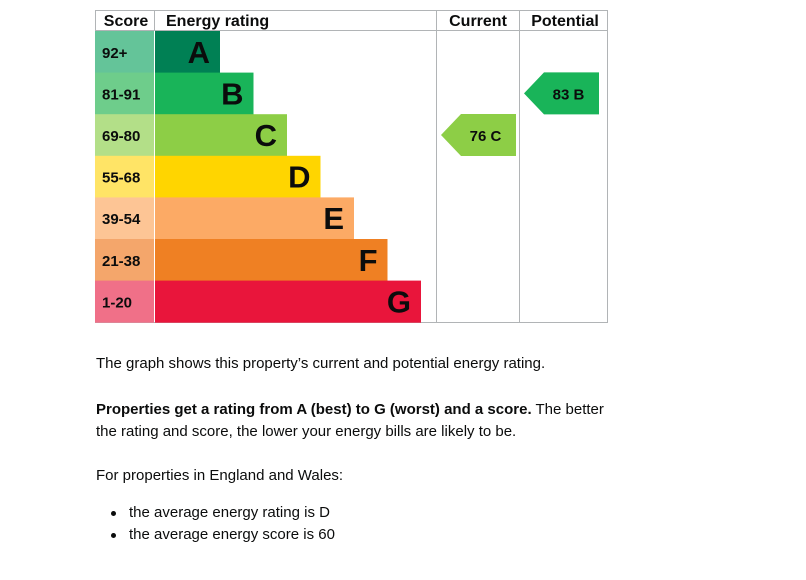  What do you see at coordinates (486, 136) in the screenshot?
I see `current-rating-marker-label: 76 C` at bounding box center [486, 136].